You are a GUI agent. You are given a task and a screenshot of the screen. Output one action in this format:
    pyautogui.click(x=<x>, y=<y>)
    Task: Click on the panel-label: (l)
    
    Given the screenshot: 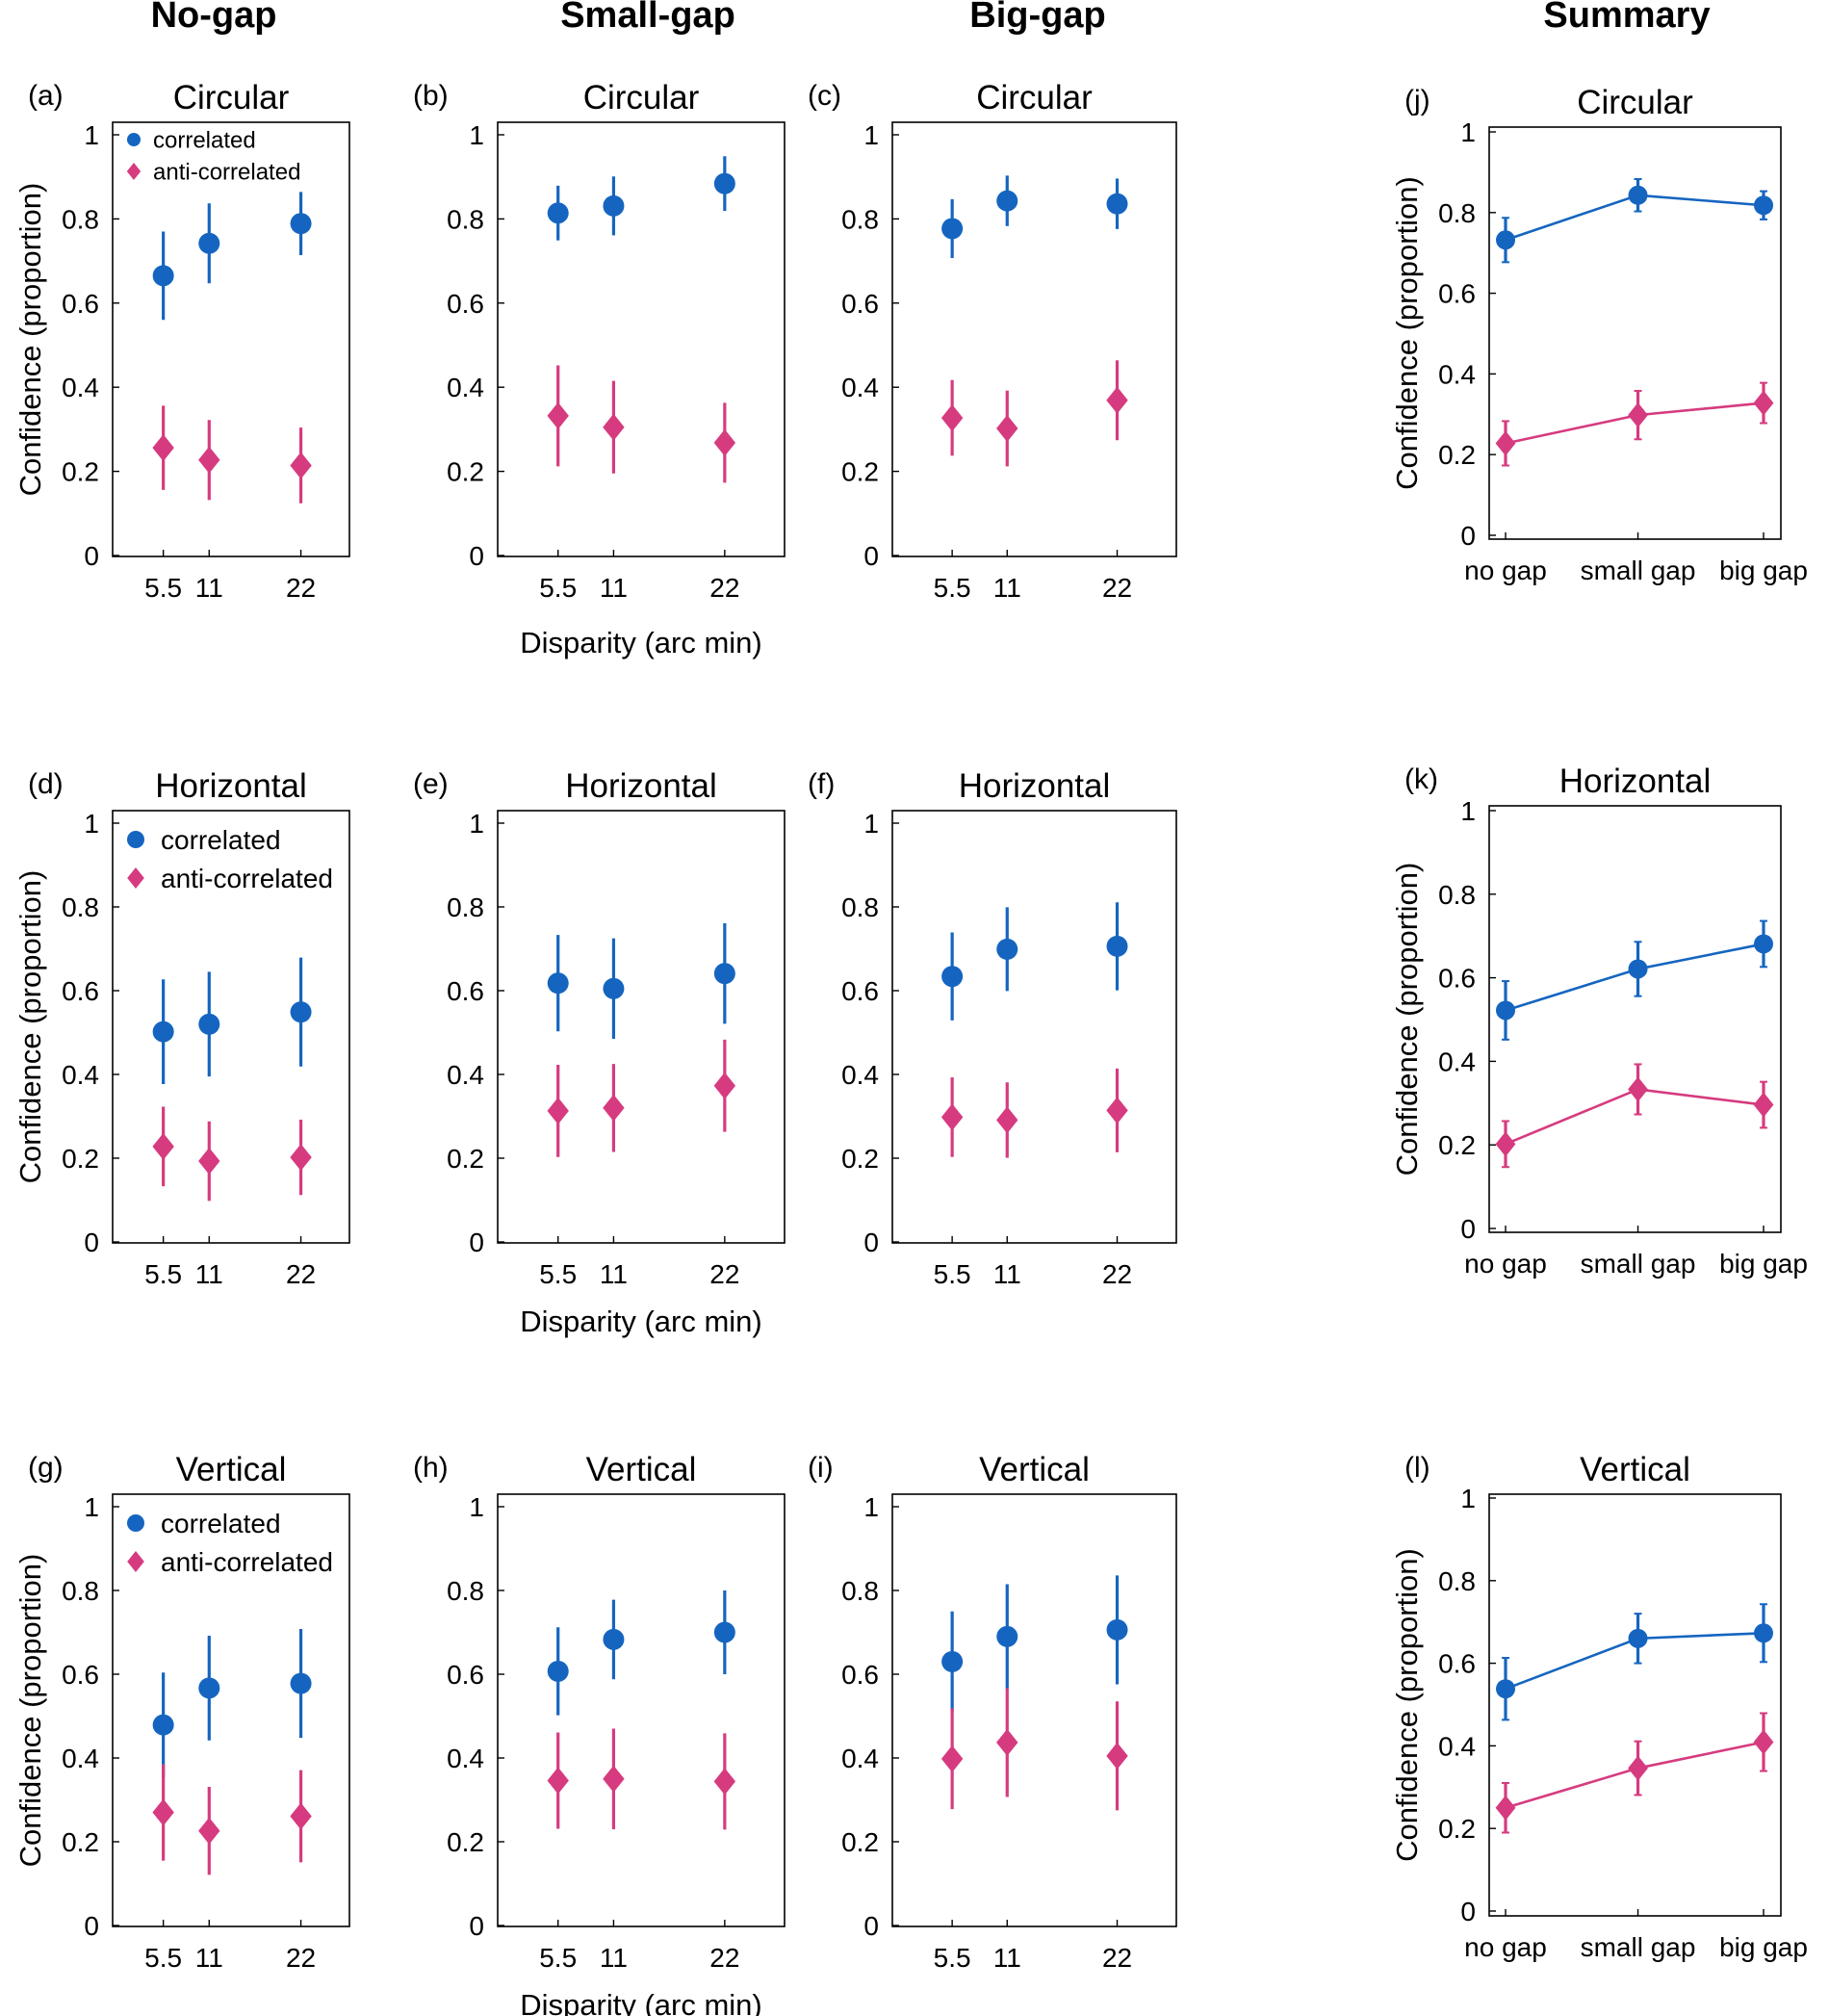 What is the action you would take?
    pyautogui.click(x=1417, y=1468)
    